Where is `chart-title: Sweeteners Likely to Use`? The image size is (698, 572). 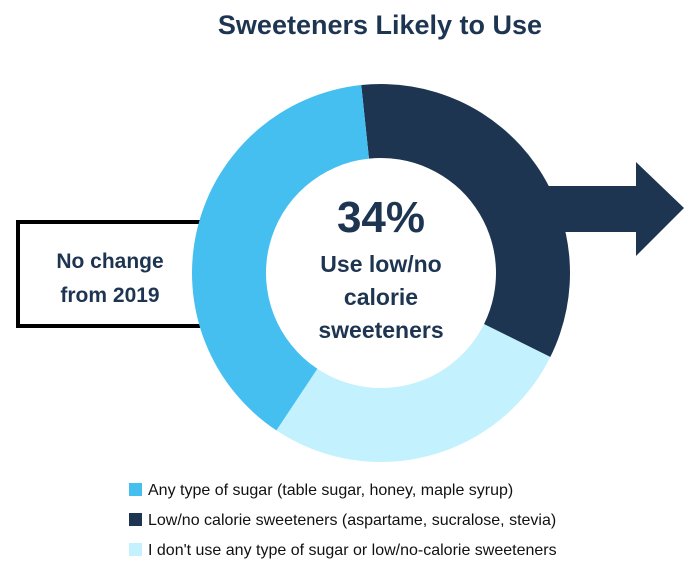
chart-title: Sweeteners Likely to Use is located at coordinates (380, 25).